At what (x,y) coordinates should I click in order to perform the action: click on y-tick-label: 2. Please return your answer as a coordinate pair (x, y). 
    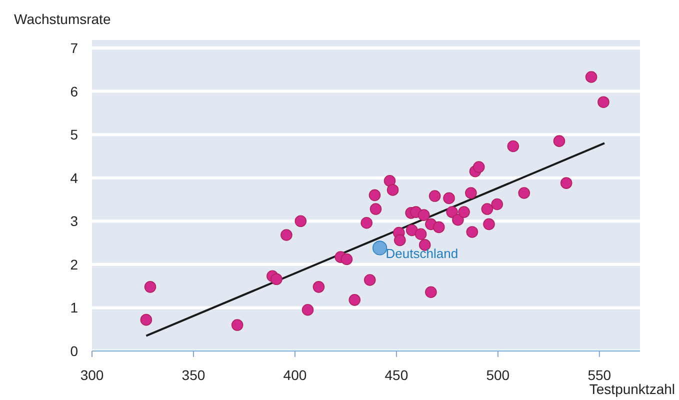
    Looking at the image, I should click on (74, 264).